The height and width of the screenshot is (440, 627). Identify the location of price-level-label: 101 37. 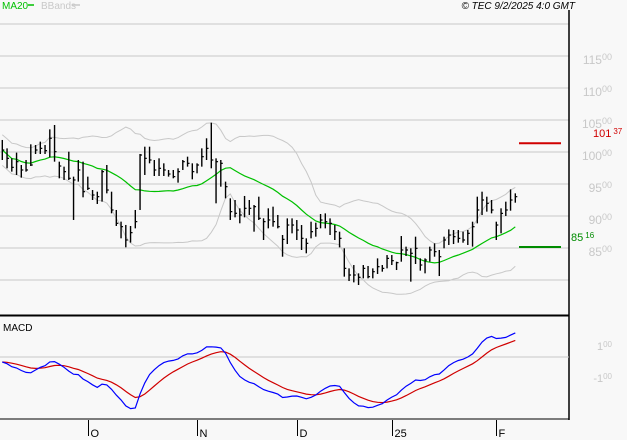
(608, 133).